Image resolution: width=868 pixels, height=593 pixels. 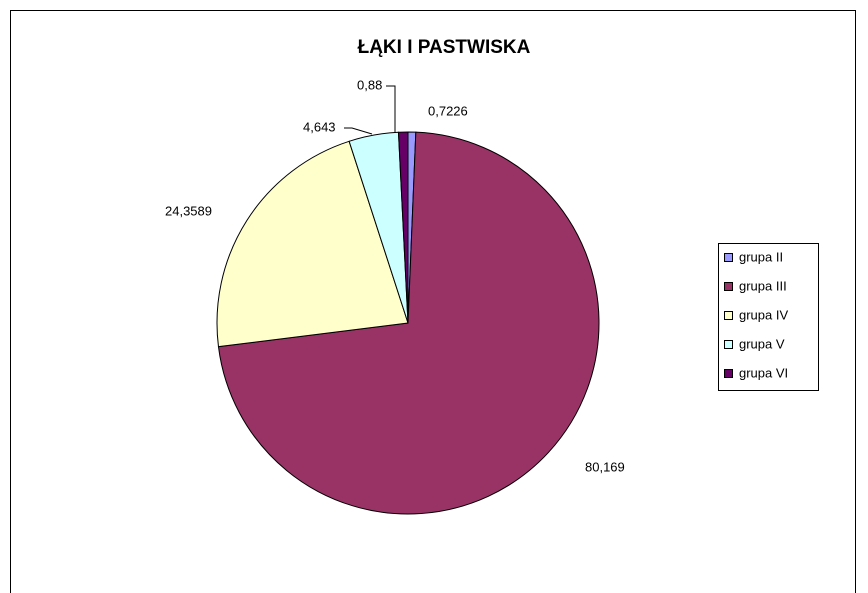 What do you see at coordinates (763, 314) in the screenshot?
I see `legend-label: grupa IV` at bounding box center [763, 314].